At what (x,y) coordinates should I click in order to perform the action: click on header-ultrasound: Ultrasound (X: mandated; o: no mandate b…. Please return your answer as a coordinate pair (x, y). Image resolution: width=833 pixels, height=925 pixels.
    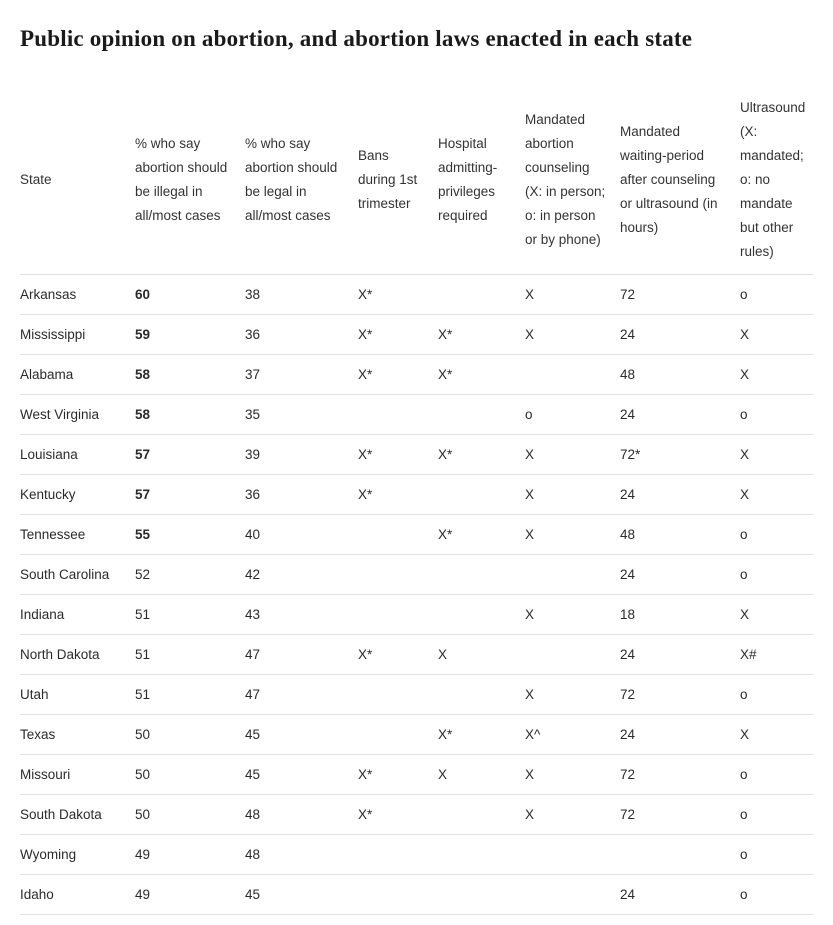
    Looking at the image, I should click on (776, 180).